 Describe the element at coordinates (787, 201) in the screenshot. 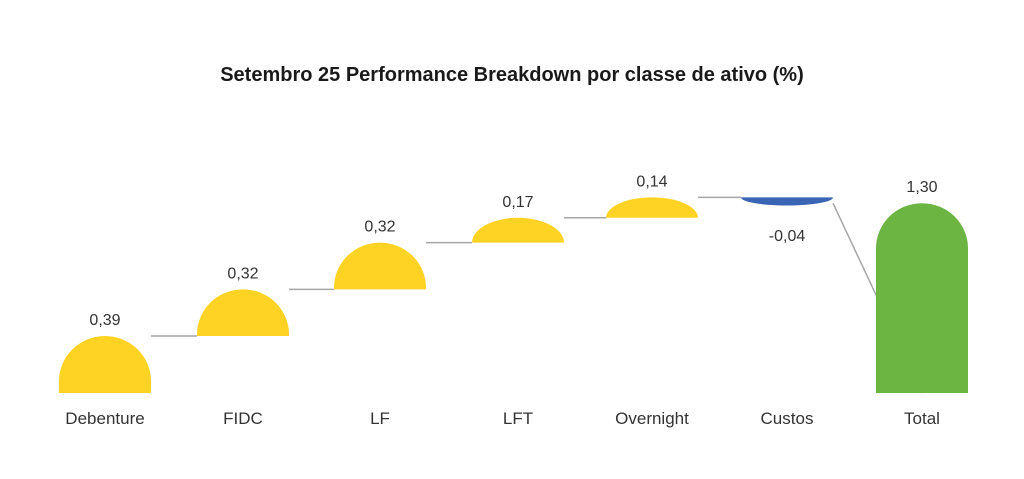

I see `bar-custos` at that location.